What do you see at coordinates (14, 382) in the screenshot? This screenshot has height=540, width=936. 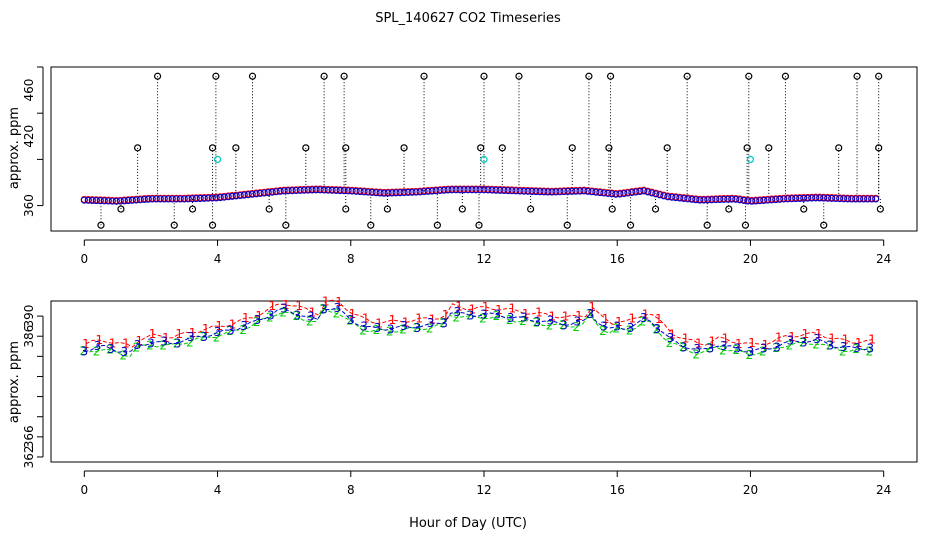 I see `bottom-y-axis-label: approx. ppm` at bounding box center [14, 382].